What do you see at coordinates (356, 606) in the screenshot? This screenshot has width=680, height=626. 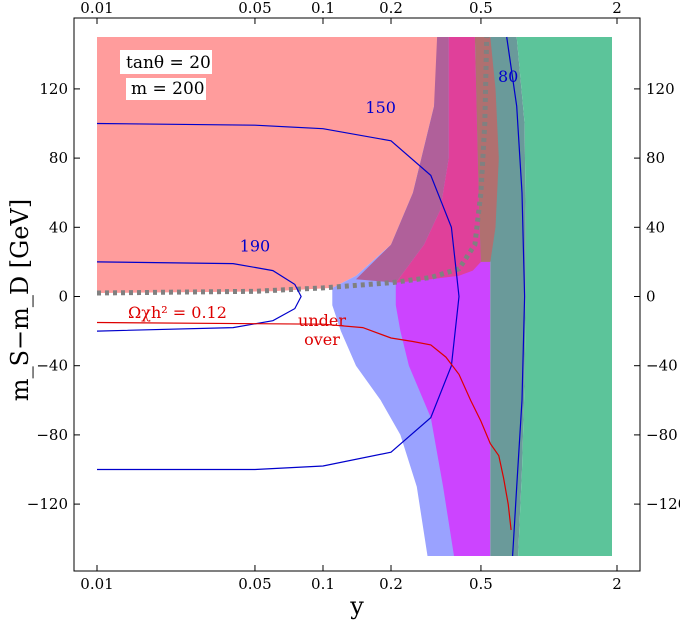 I see `x-axis-title: y` at bounding box center [356, 606].